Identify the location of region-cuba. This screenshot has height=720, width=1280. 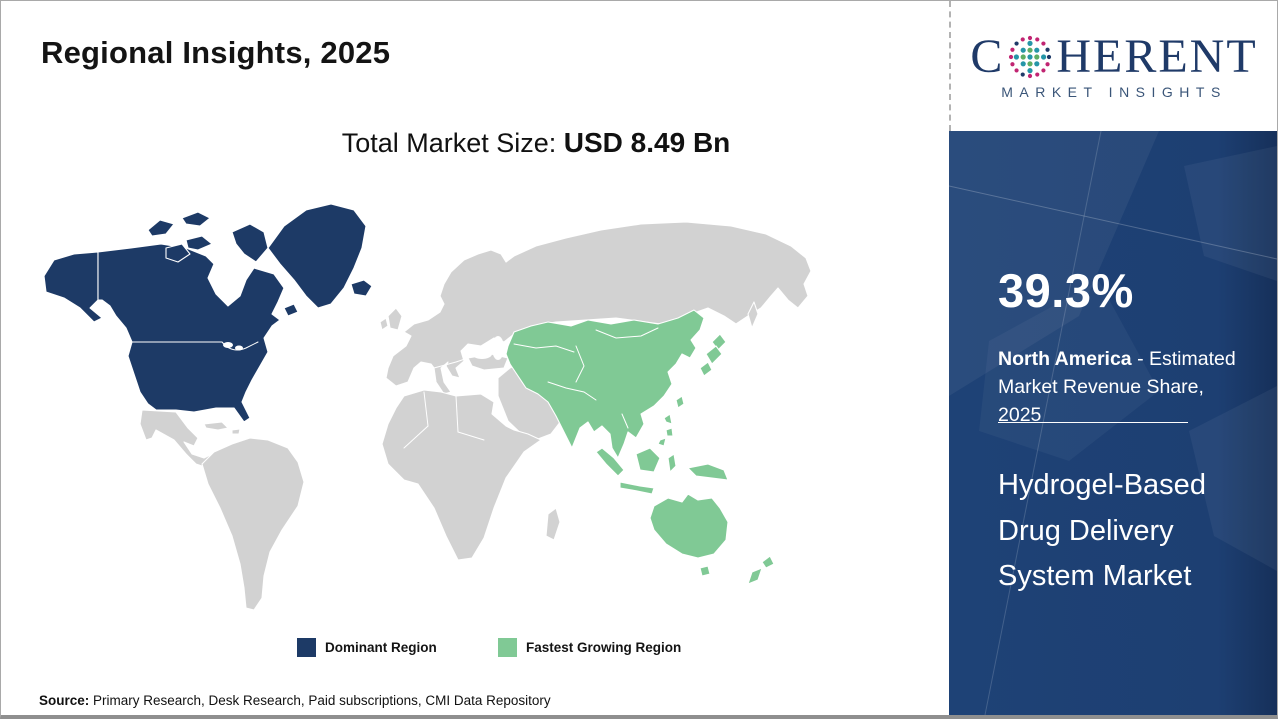
(216, 426).